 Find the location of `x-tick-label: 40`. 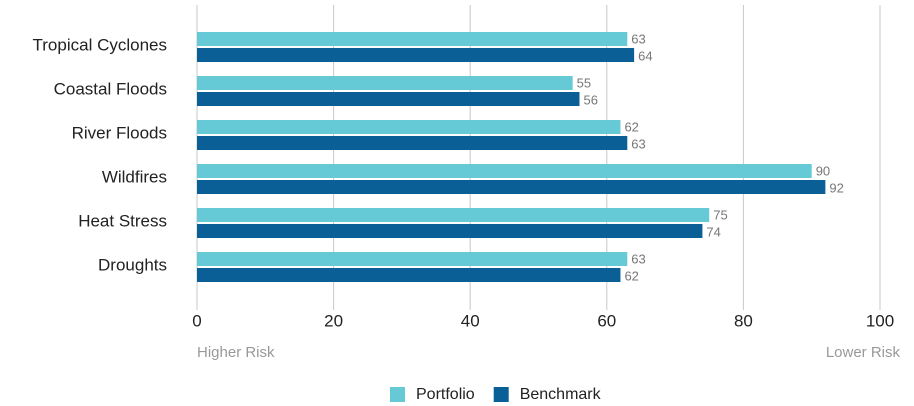

x-tick-label: 40 is located at coordinates (470, 320).